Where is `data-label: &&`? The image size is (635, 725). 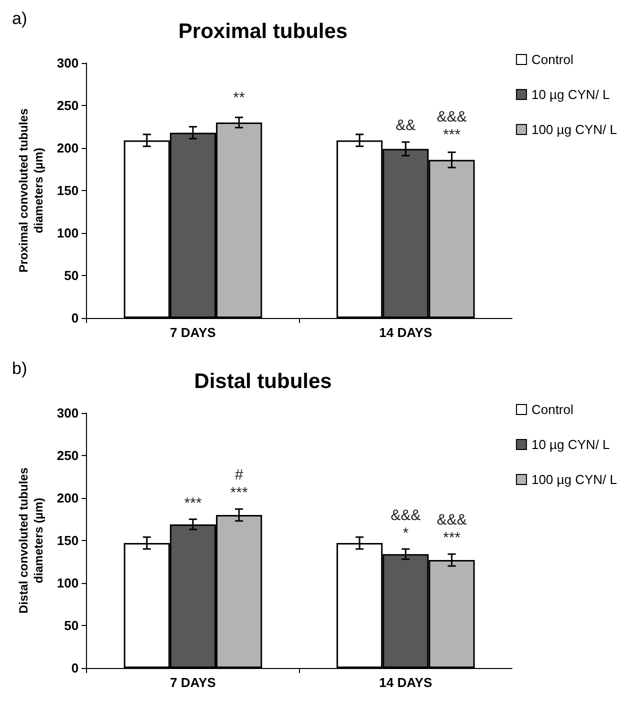
data-label: && is located at coordinates (406, 125).